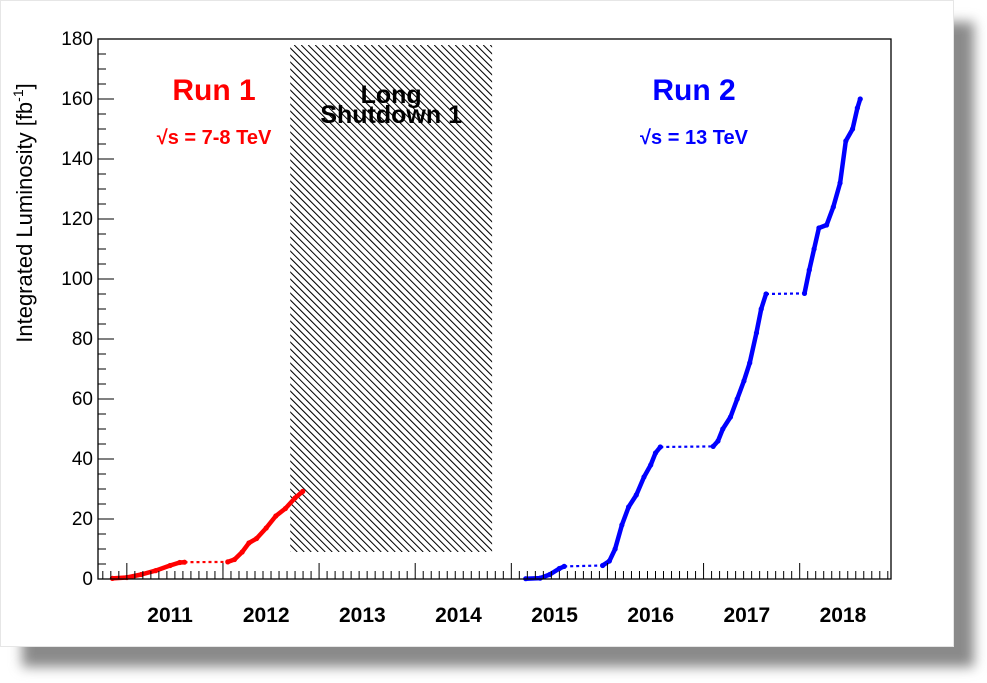 The image size is (987, 683). I want to click on x-tick-label: 2013, so click(362, 615).